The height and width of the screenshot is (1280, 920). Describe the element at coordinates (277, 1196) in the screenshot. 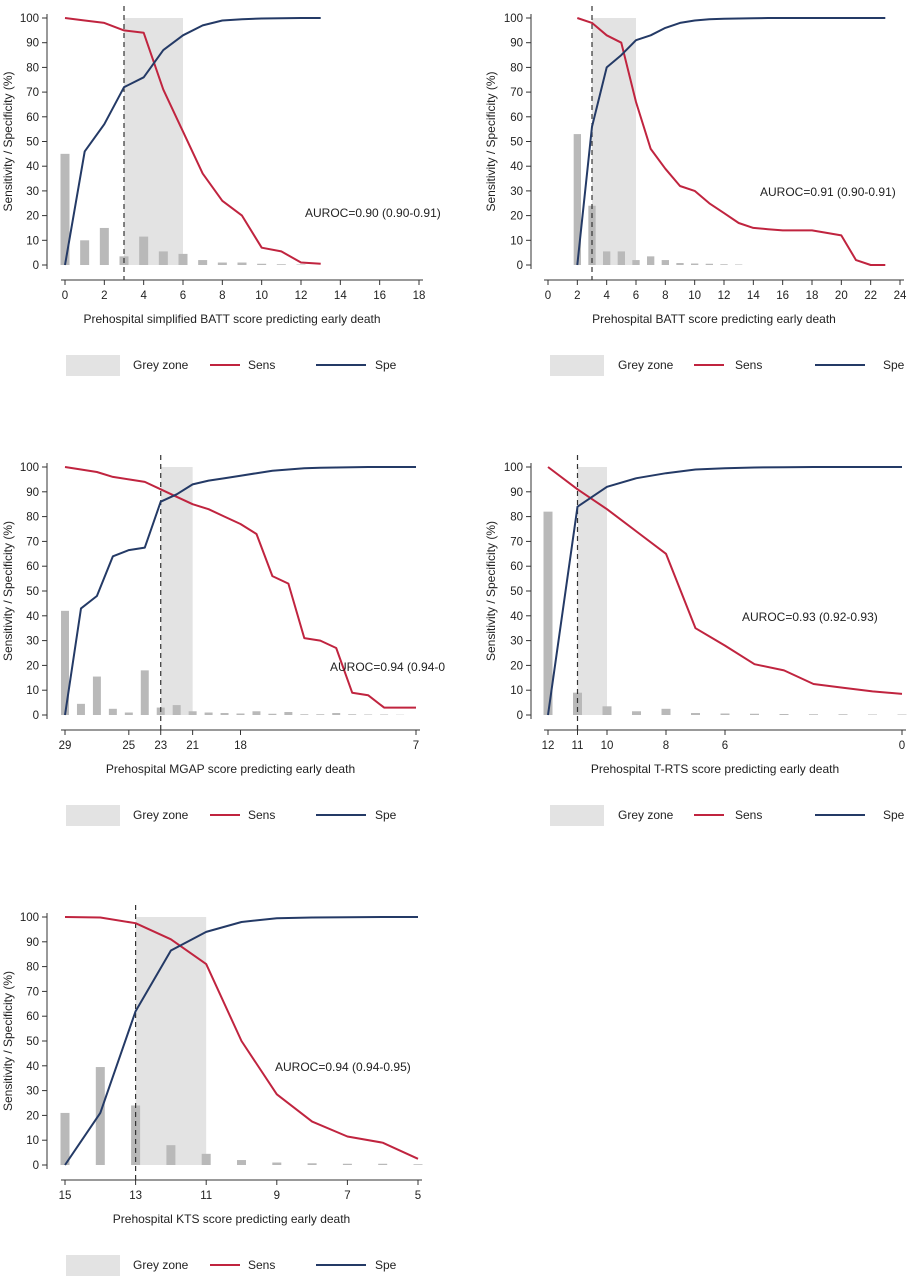

I see `x-tick-label: 9` at that location.